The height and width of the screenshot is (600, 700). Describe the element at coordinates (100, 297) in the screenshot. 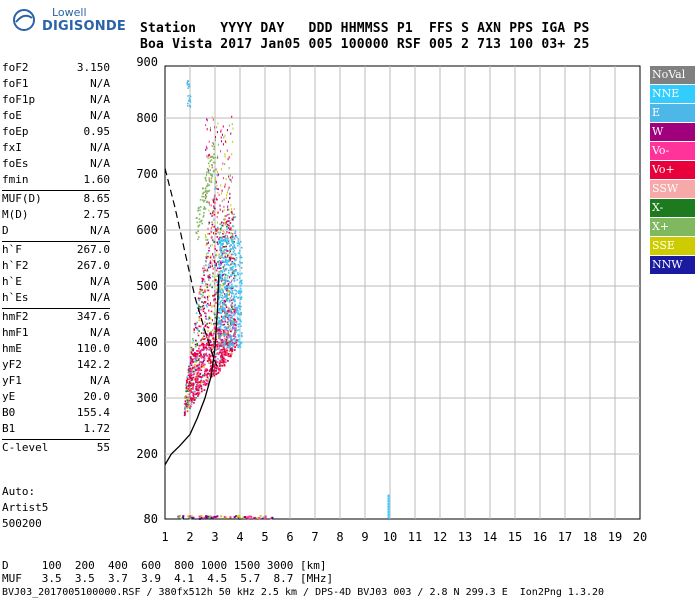

I see `param-value: N/A` at that location.